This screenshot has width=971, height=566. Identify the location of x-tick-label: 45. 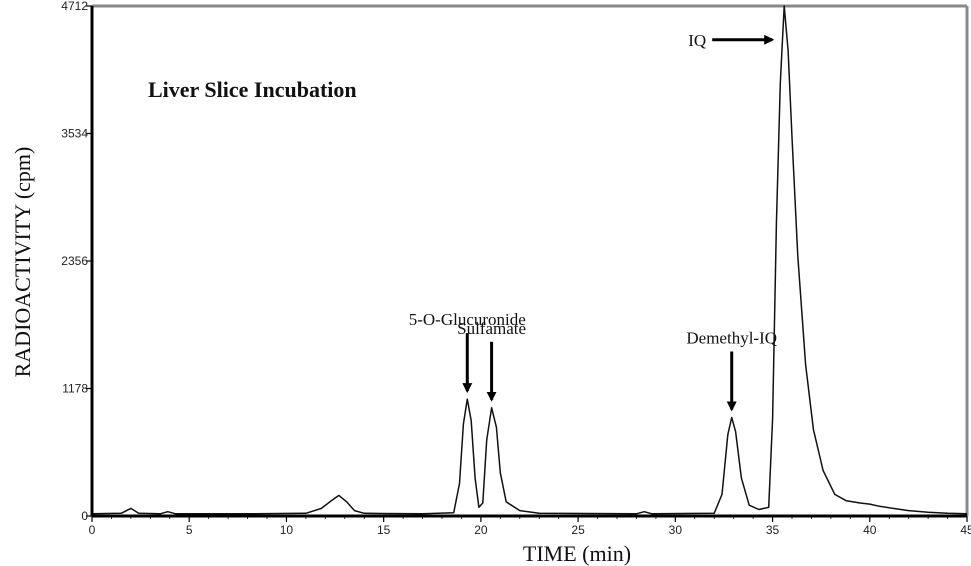
(965, 530).